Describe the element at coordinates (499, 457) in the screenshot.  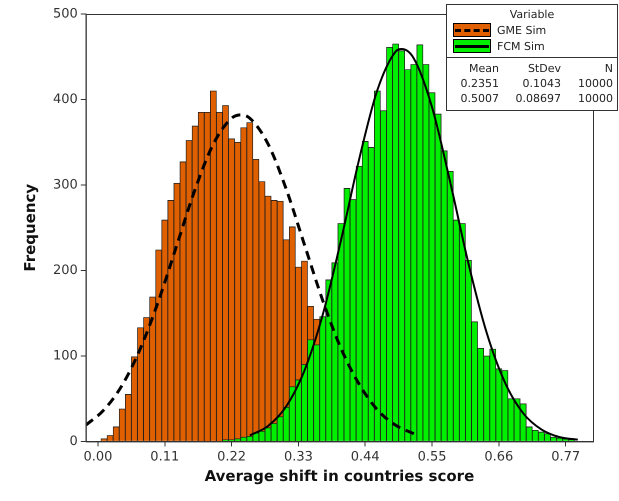
I see `x-tick-label: 0.66` at that location.